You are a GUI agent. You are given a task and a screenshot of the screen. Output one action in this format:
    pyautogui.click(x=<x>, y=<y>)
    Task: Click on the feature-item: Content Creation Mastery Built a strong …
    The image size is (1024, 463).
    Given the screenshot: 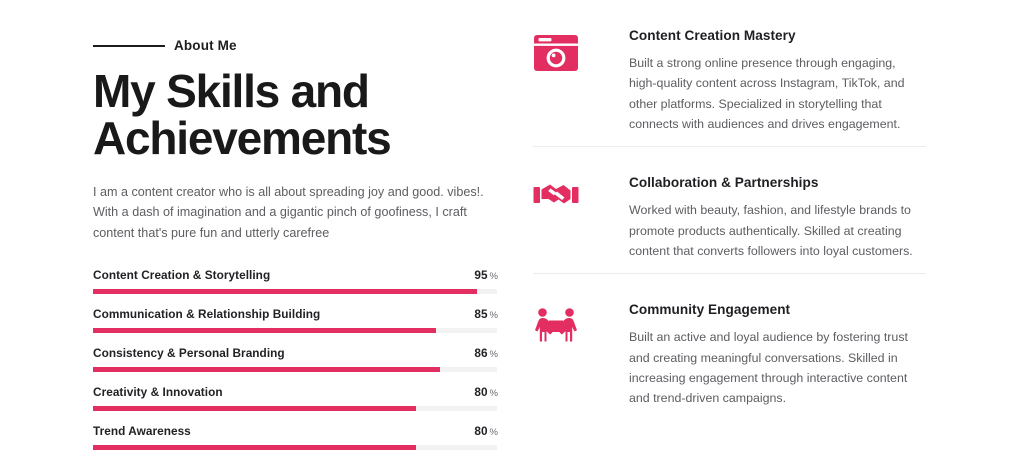 What is the action you would take?
    pyautogui.click(x=729, y=73)
    